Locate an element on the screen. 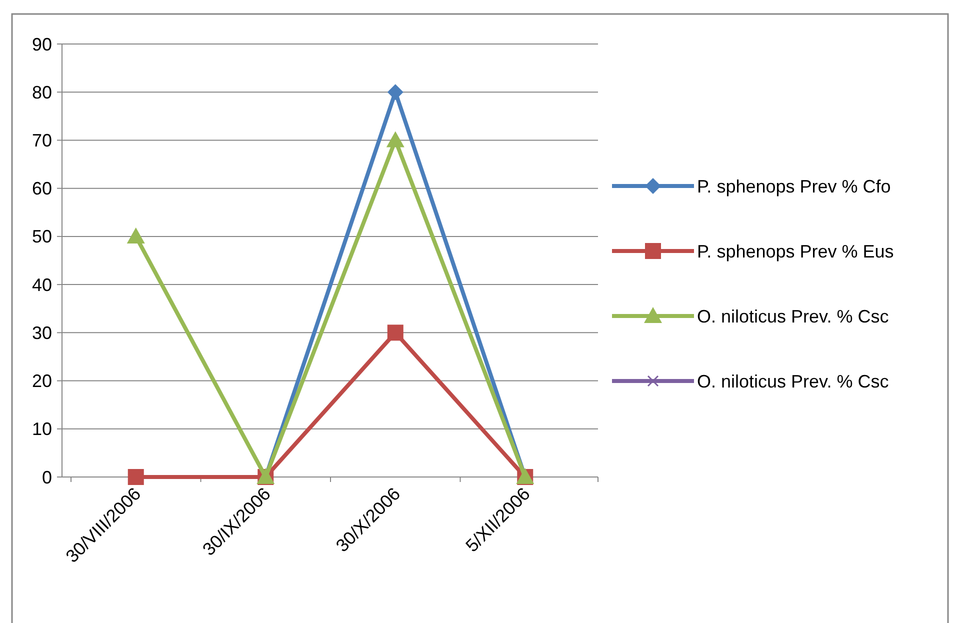 Image resolution: width=956 pixels, height=623 pixels. y-tick-label: 40 is located at coordinates (42, 284).